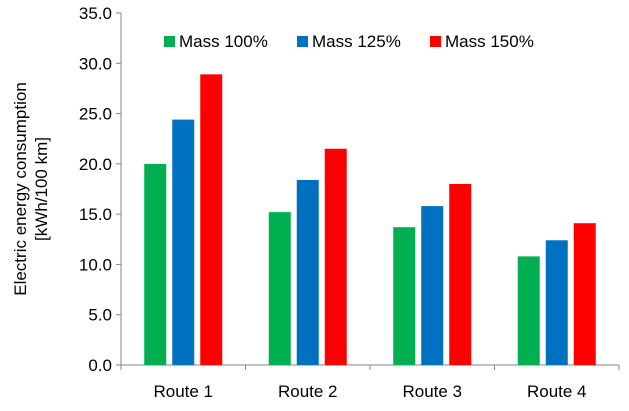 This screenshot has height=411, width=629. I want to click on x-tick-label: Route 2, so click(308, 391).